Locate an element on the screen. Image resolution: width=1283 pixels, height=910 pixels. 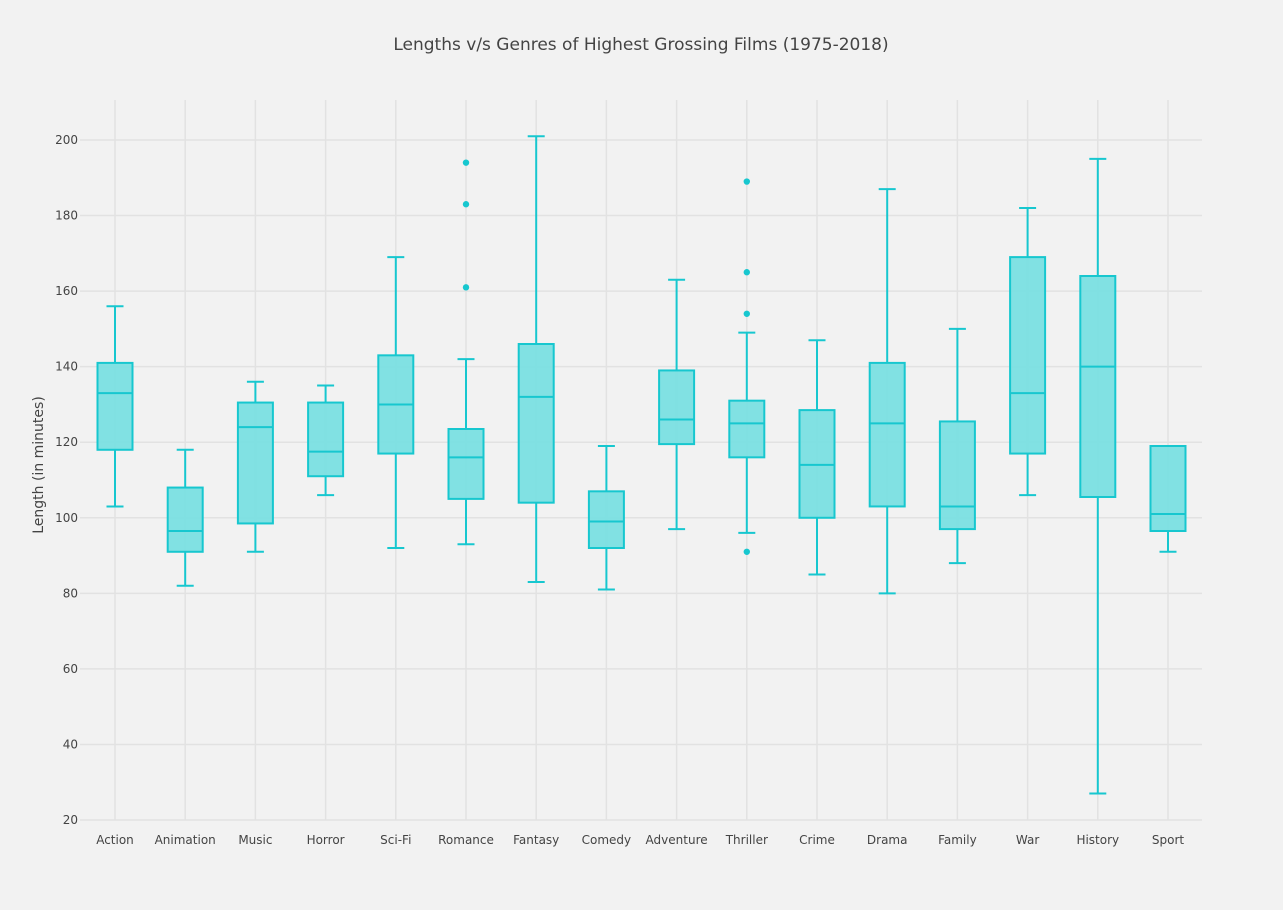
x-tick-label: History is located at coordinates (1097, 840).